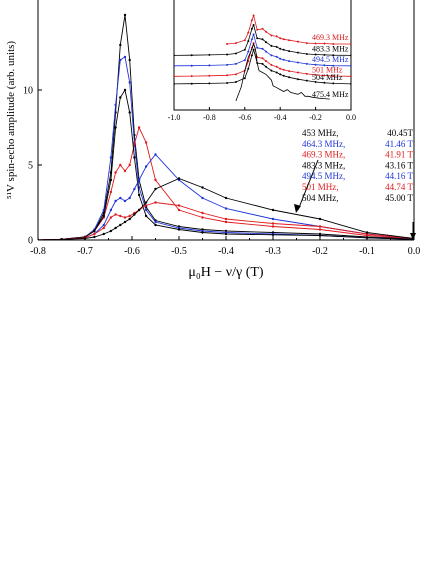 Image resolution: width=436 pixels, height=564 pixels. Describe the element at coordinates (320, 251) in the screenshot. I see `x-tick-label: -0.2` at that location.